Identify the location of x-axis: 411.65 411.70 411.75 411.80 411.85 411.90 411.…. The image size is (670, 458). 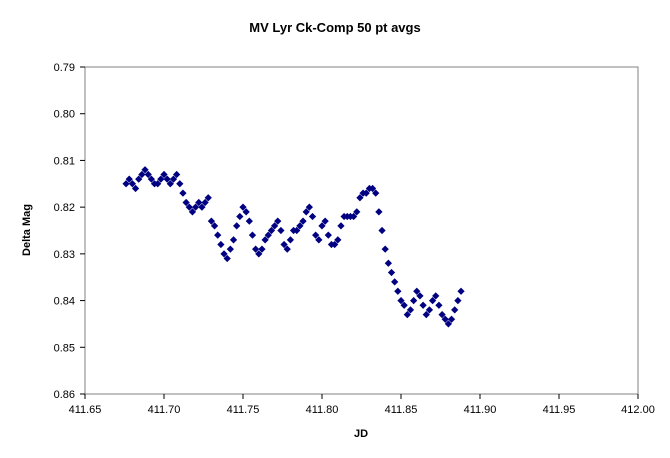
(362, 405).